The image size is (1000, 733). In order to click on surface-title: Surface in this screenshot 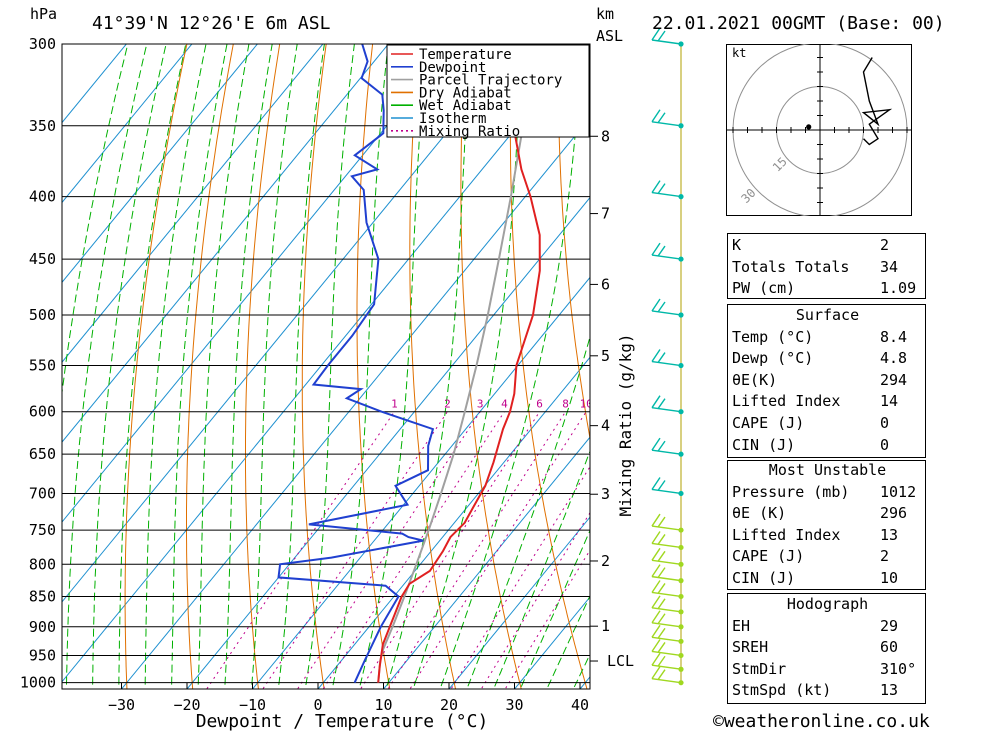, I will do `click(827, 315)`.